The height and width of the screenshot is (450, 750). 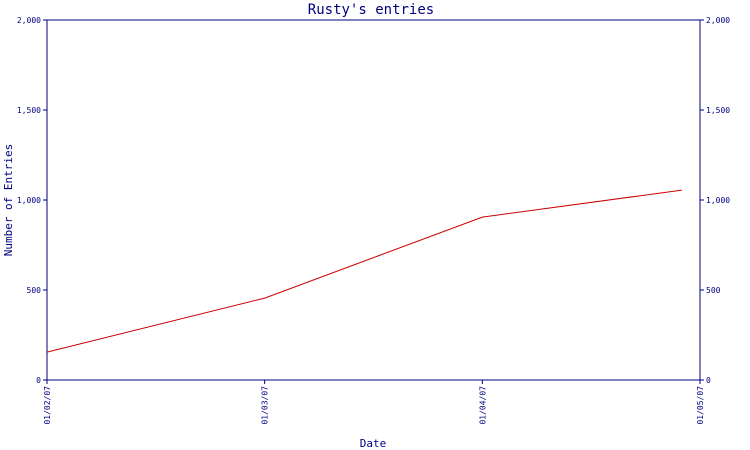 What do you see at coordinates (718, 110) in the screenshot?
I see `y-tick-label-right: 1,500` at bounding box center [718, 110].